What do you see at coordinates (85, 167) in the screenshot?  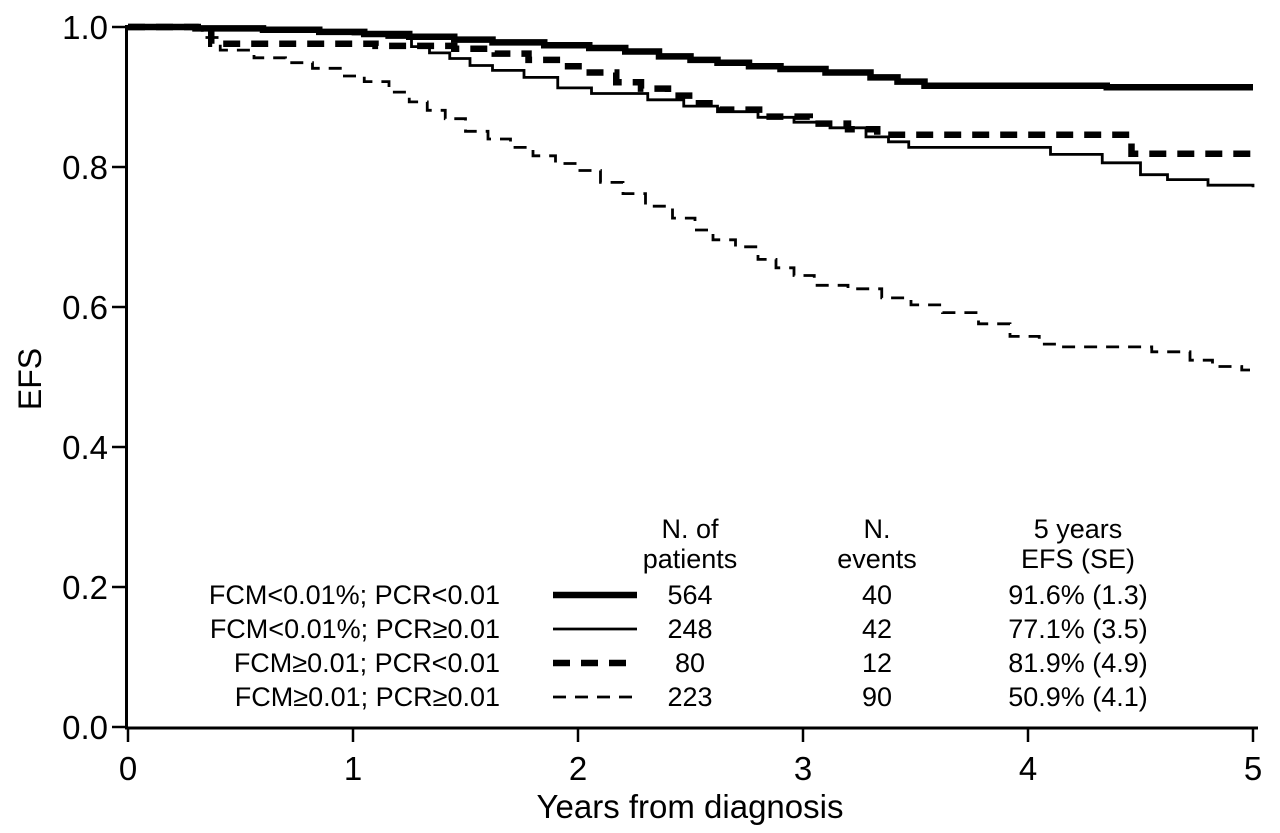 I see `ytick-label-0.8: 0.8` at bounding box center [85, 167].